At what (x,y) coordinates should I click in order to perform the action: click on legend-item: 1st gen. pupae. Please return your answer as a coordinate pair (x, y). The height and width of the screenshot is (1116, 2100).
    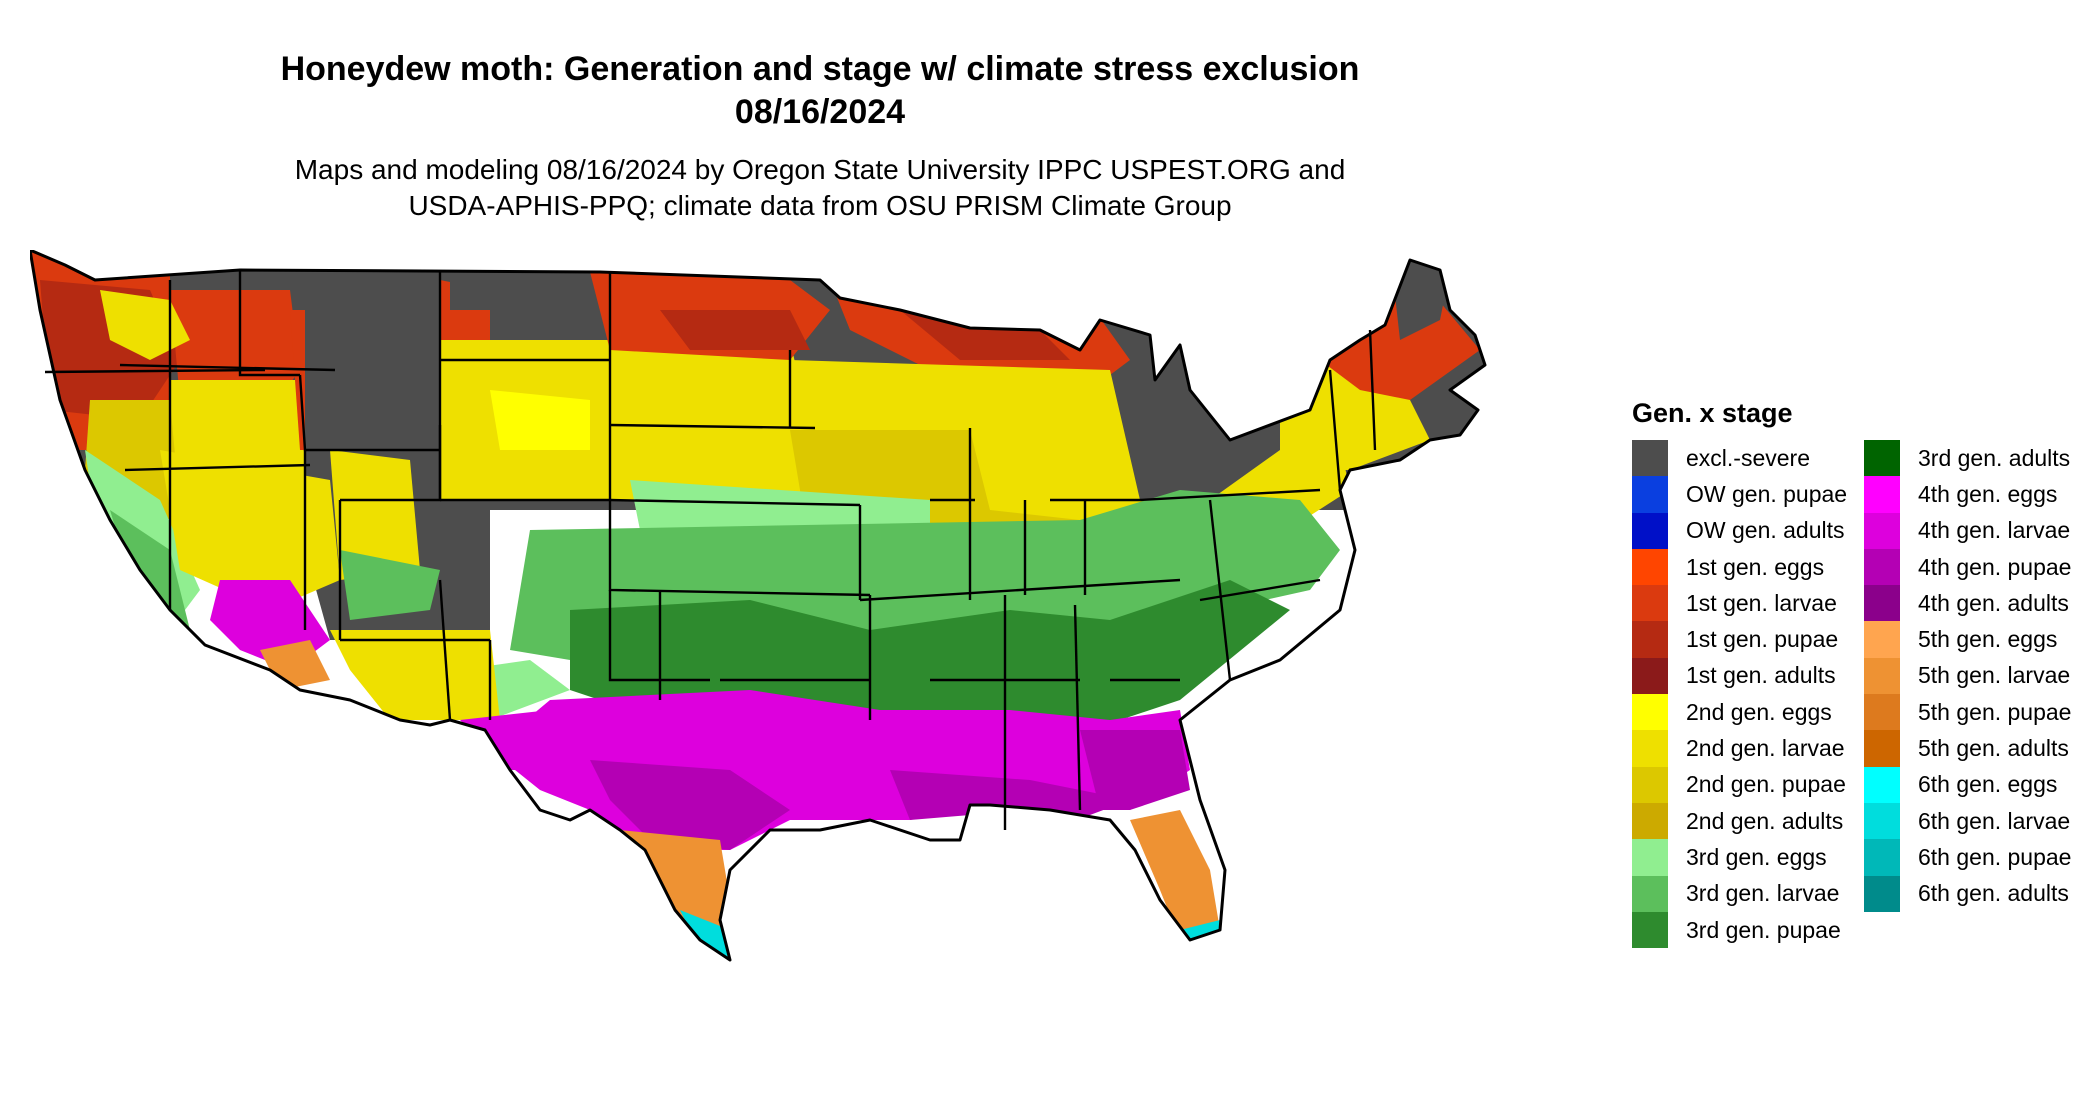
    Looking at the image, I should click on (1739, 639).